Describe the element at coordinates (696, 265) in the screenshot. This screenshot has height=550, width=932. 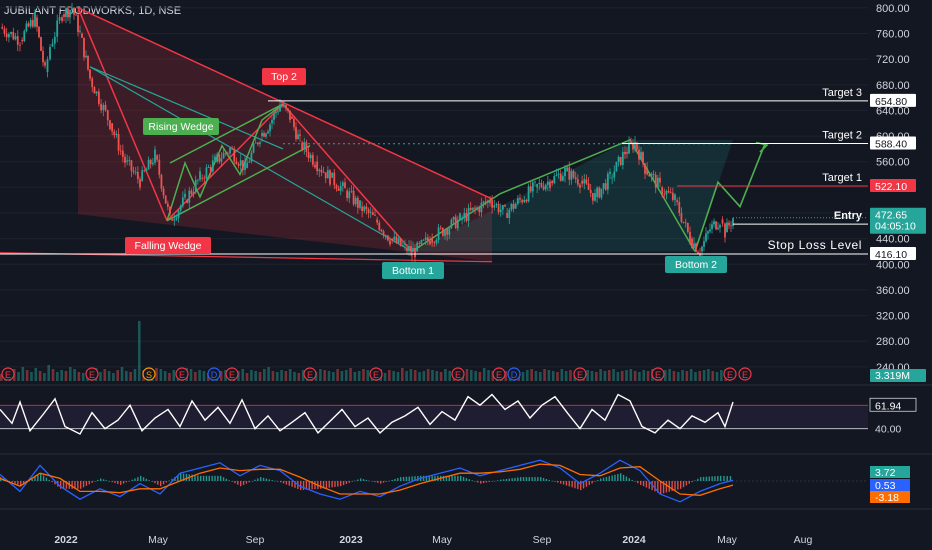
I see `bottom2-text: Bottom 2` at that location.